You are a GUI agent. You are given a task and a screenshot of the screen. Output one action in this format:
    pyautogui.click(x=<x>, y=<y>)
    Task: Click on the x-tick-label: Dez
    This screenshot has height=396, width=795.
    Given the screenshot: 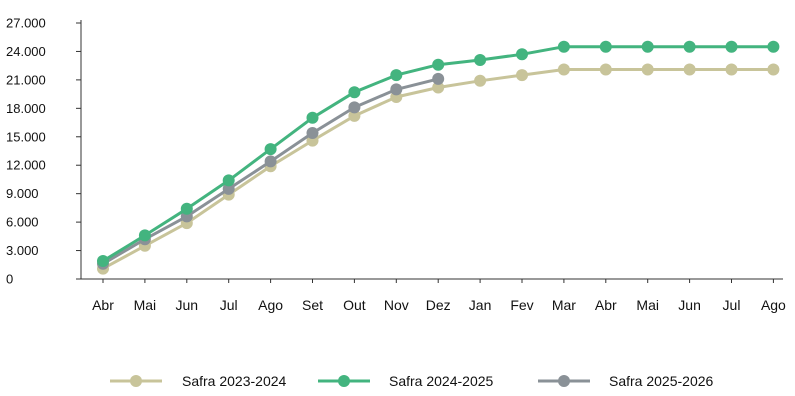 What is the action you would take?
    pyautogui.click(x=438, y=305)
    